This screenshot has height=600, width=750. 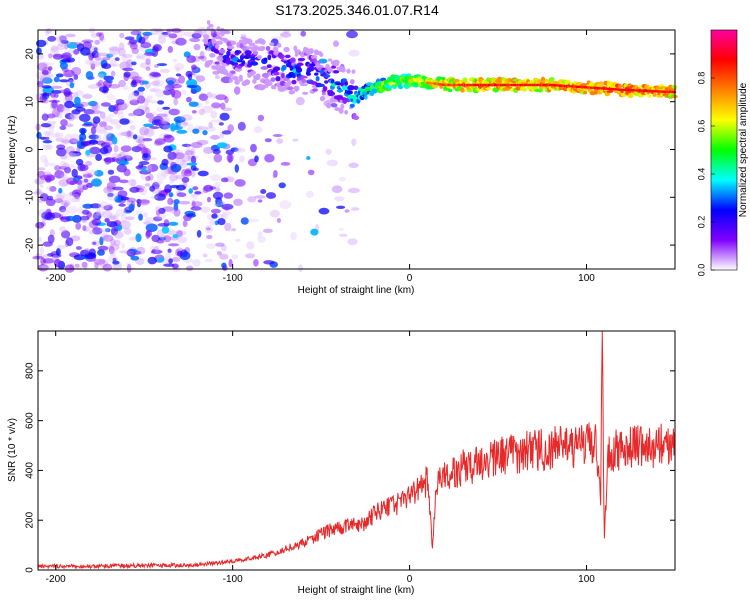 What do you see at coordinates (56, 579) in the screenshot?
I see `x-tick-label: -200` at bounding box center [56, 579].